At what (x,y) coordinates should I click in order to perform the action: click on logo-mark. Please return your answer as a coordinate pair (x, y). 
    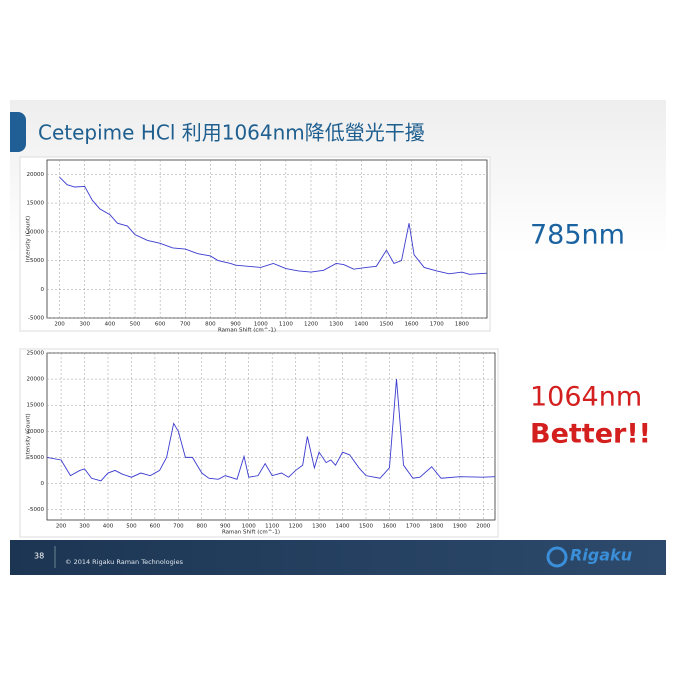
    Looking at the image, I should click on (557, 557).